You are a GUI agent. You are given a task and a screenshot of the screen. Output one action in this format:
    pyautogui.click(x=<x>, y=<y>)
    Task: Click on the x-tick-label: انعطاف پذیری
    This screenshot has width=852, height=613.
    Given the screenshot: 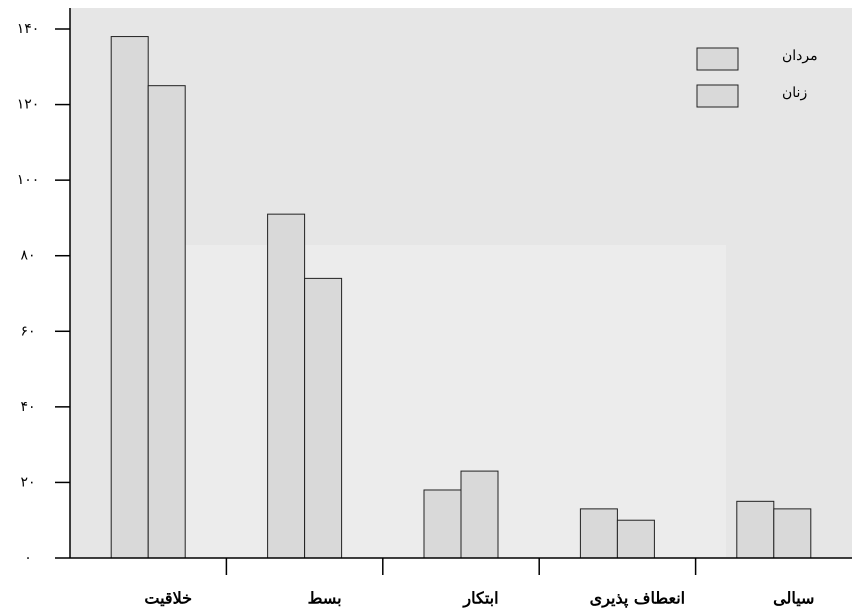 What is the action you would take?
    pyautogui.click(x=637, y=599)
    